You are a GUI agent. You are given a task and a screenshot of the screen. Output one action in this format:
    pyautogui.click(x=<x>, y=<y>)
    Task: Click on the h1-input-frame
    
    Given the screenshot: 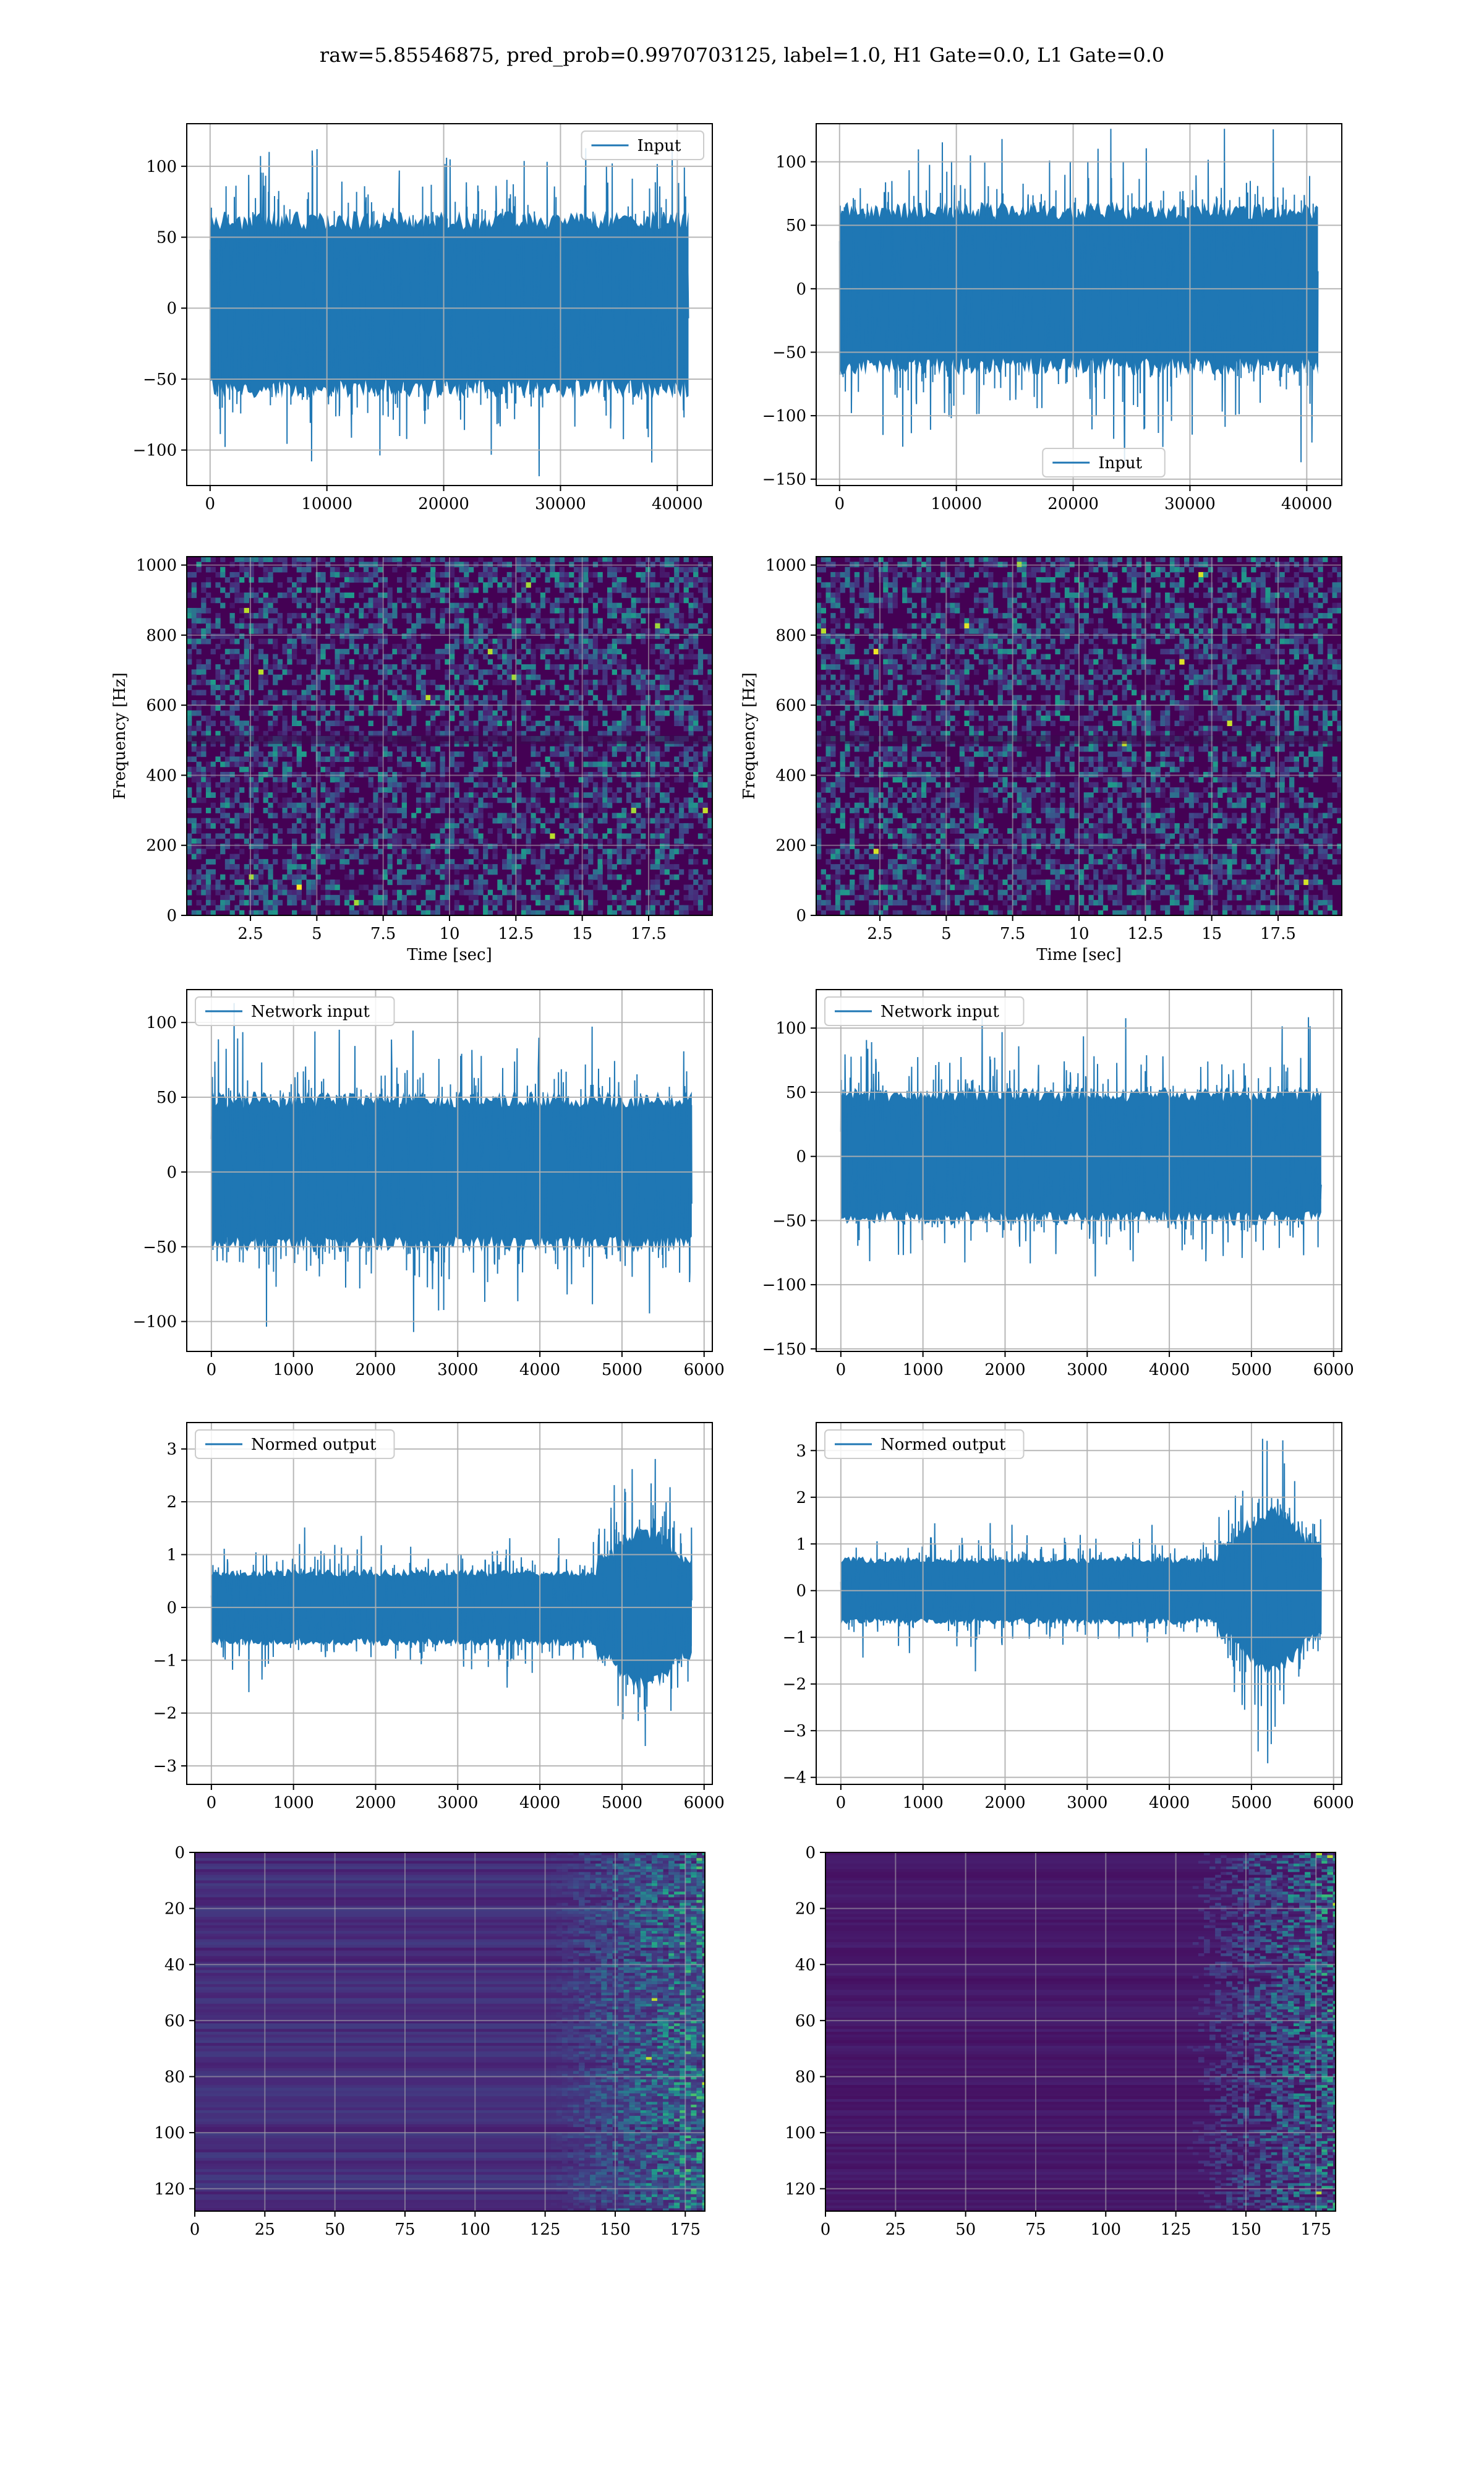 What is the action you would take?
    pyautogui.click(x=449, y=304)
    